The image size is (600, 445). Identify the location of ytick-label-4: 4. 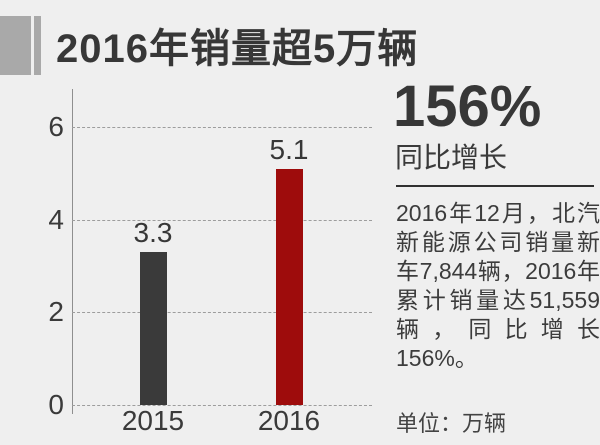
(56, 219).